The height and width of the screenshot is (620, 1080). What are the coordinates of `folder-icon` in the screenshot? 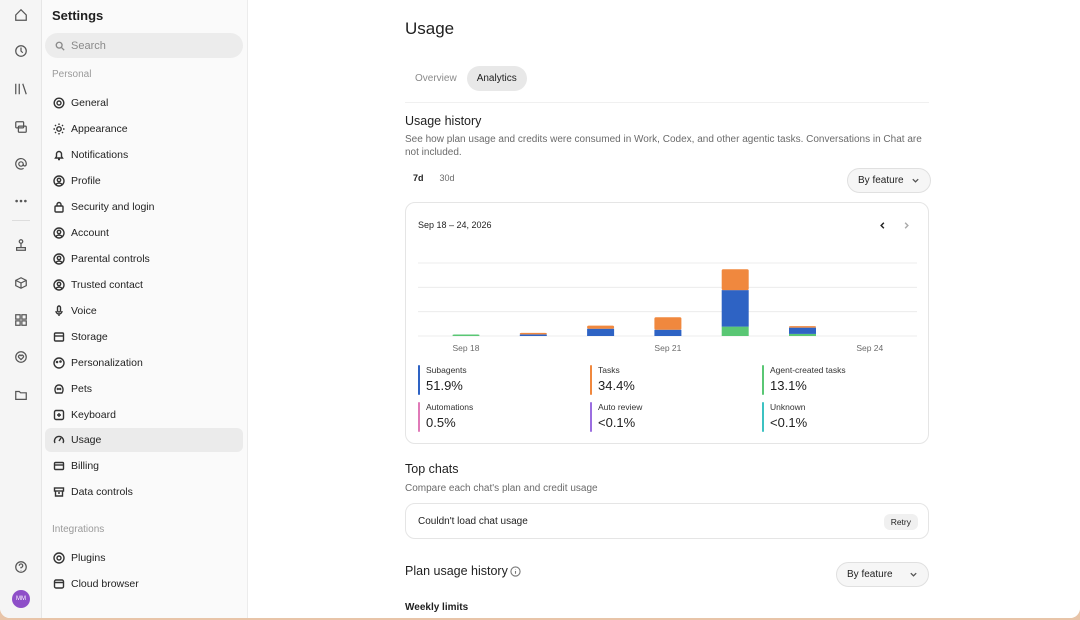 It's located at (21, 395).